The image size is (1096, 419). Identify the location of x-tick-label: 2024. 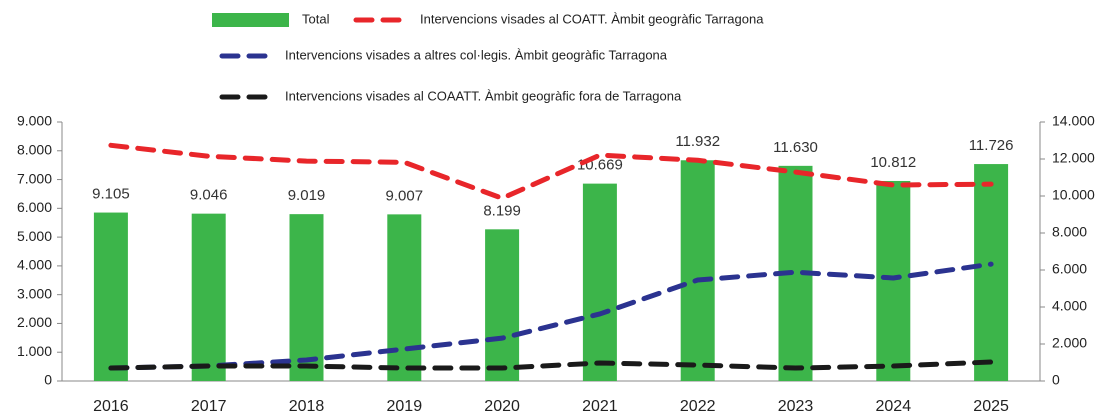
(894, 406).